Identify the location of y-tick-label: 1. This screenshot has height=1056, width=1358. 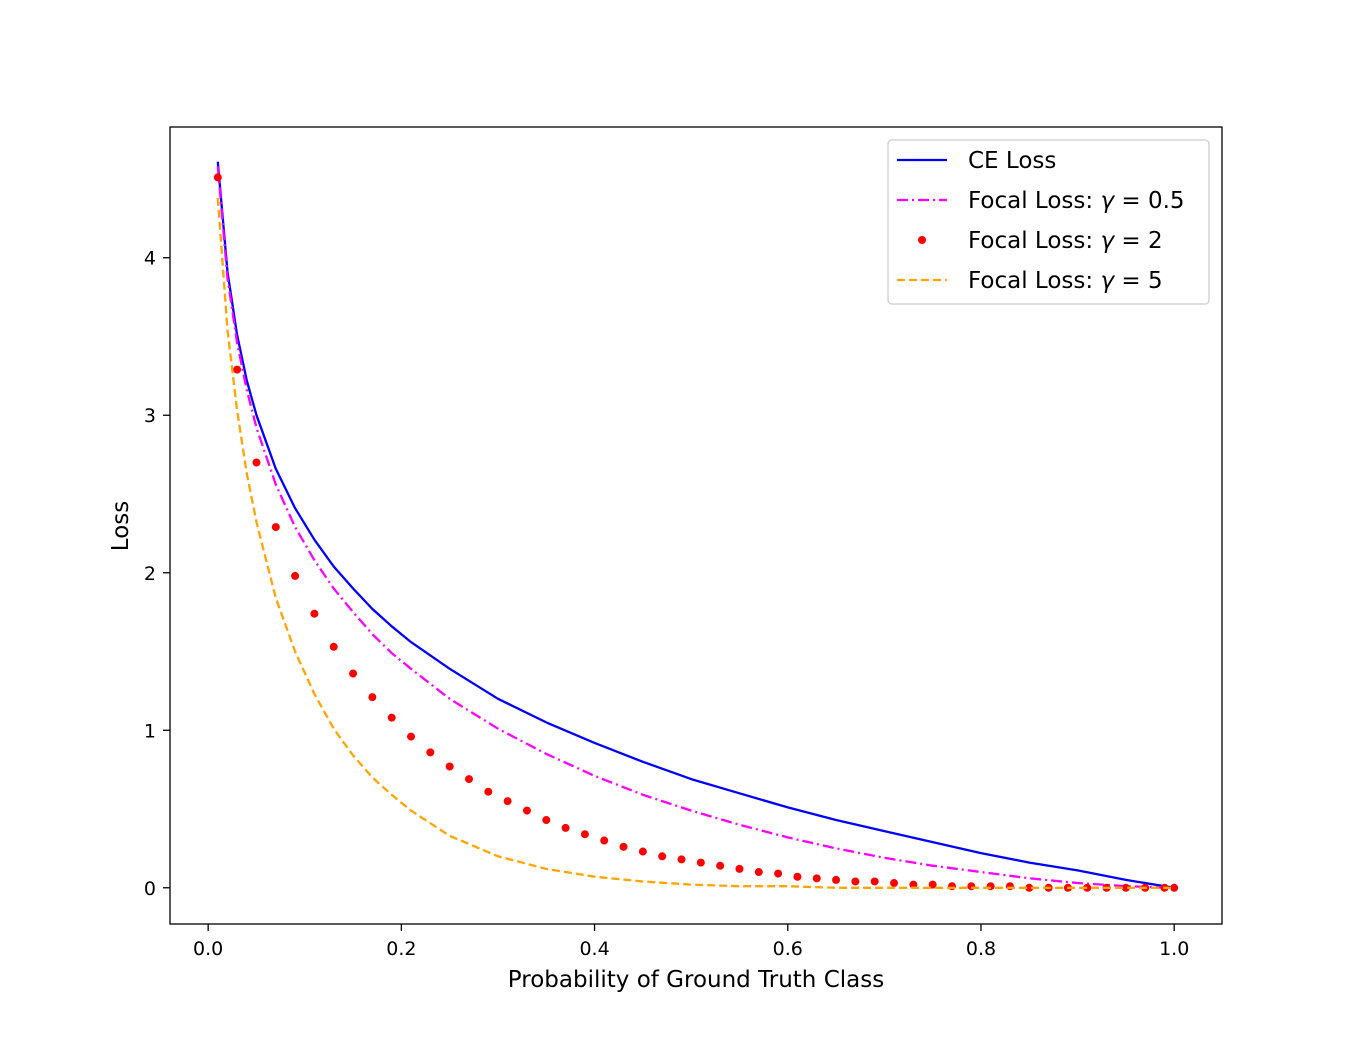
(150, 731).